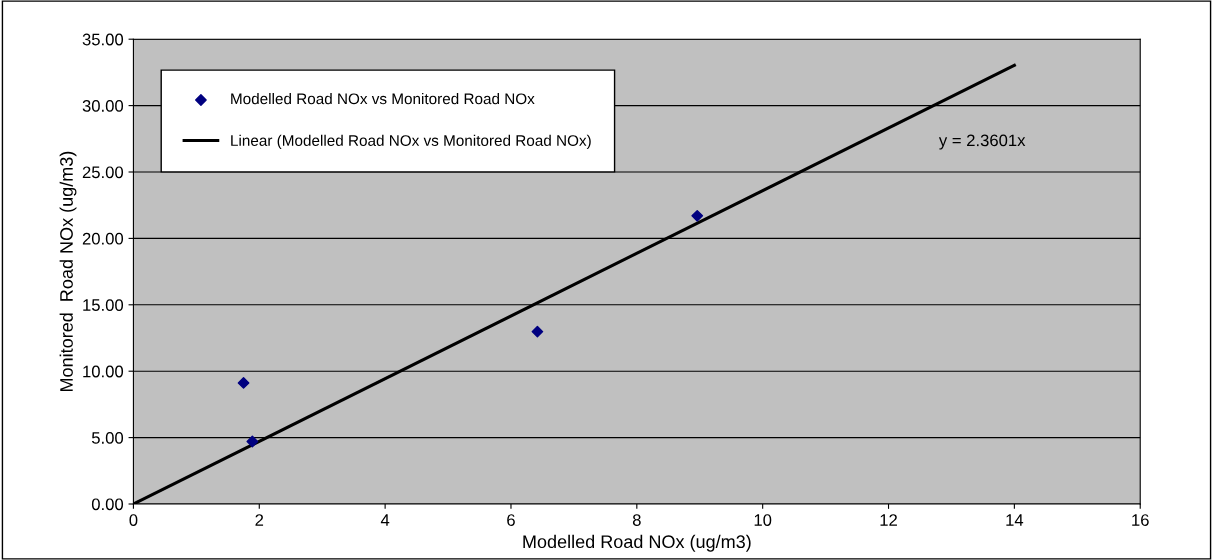  What do you see at coordinates (888, 520) in the screenshot?
I see `x-tick-label: 12` at bounding box center [888, 520].